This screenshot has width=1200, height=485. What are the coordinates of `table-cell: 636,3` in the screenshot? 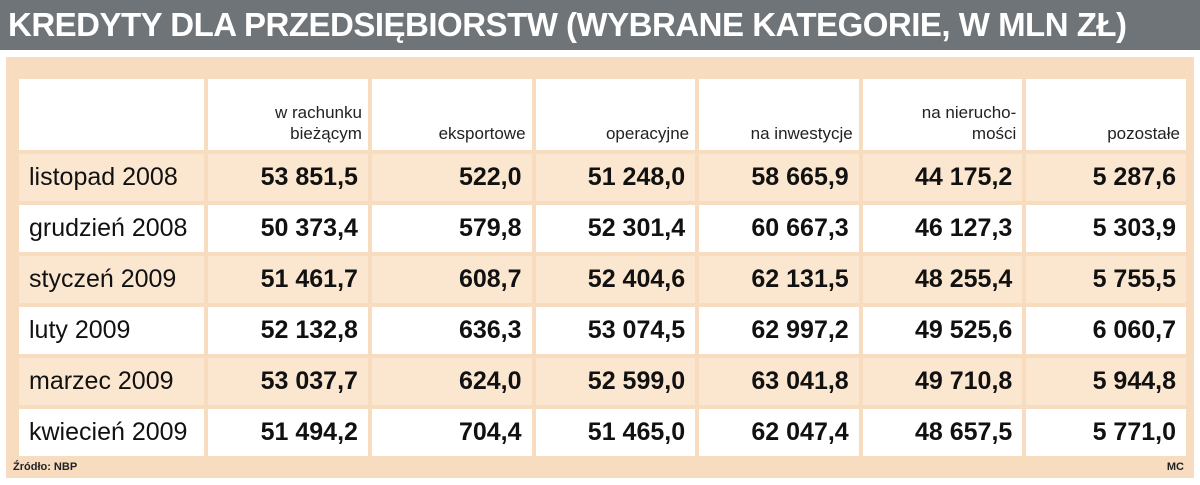 It's located at (451, 330).